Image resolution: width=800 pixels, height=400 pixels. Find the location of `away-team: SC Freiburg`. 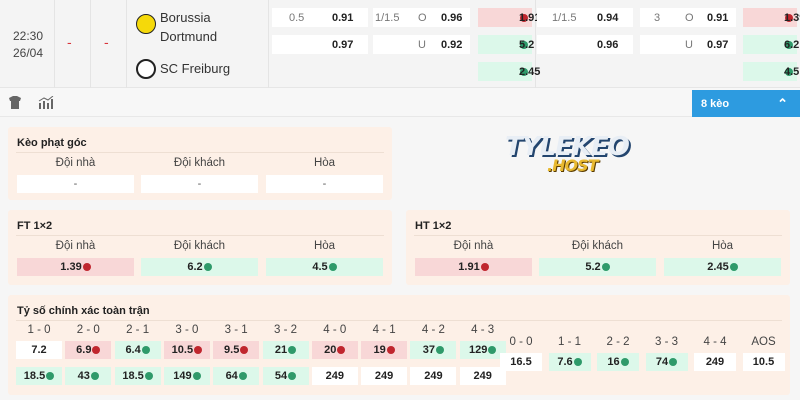

away-team: SC Freiburg is located at coordinates (195, 68).